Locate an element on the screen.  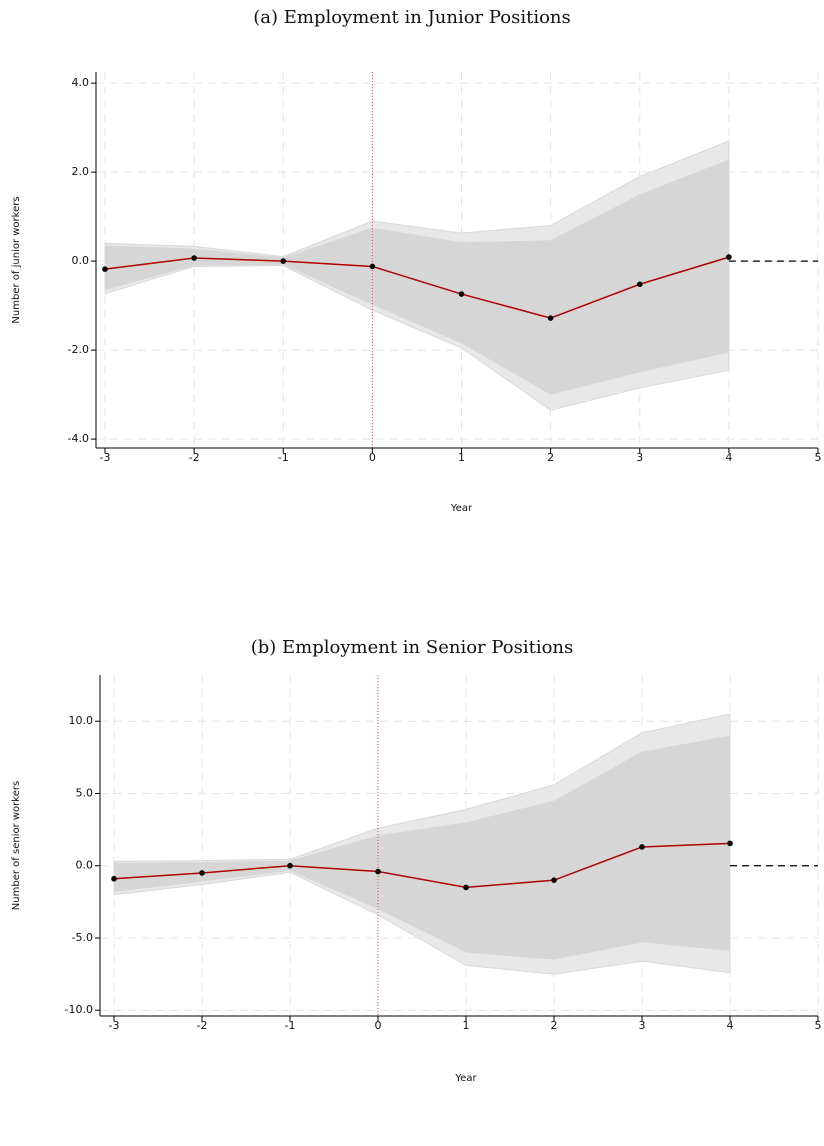
y-tick-label: 2.0 is located at coordinates (81, 171).